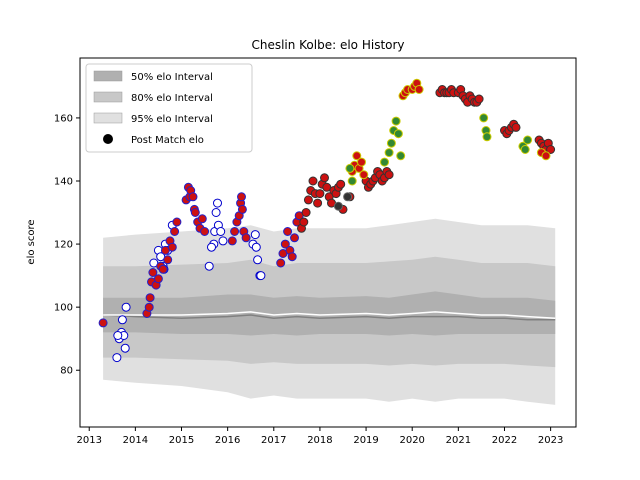  I want to click on x-tick-label: 2023, so click(550, 440).